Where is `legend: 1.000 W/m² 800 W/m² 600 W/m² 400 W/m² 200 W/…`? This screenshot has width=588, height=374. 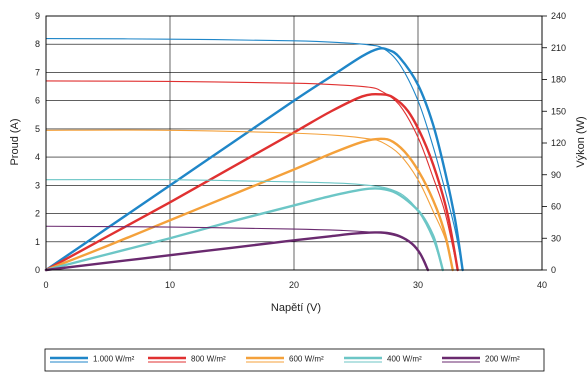 legend: 1.000 W/m² 800 W/m² 600 W/m² 400 W/m² 200 W/… is located at coordinates (294, 360).